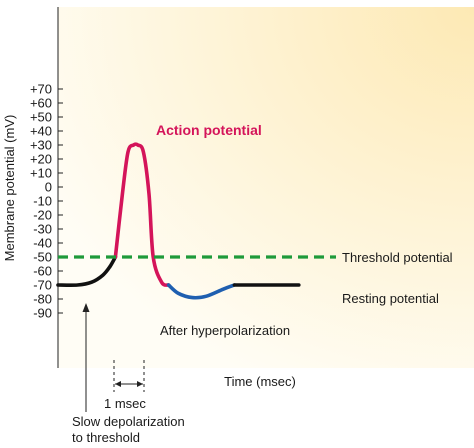  What do you see at coordinates (42, 215) in the screenshot?
I see `y-tick-label: -20` at bounding box center [42, 215].